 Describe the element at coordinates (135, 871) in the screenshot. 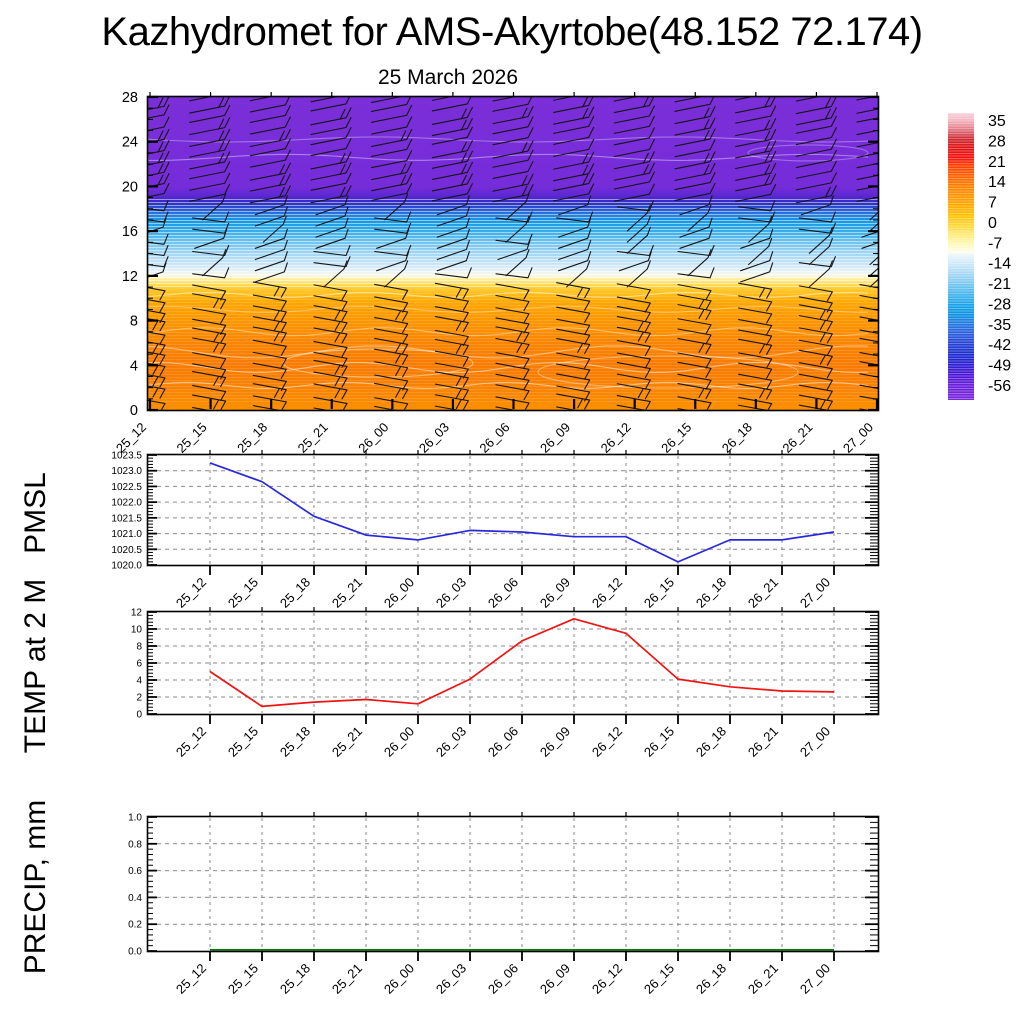

I see `svg-text: 0.6` at that location.